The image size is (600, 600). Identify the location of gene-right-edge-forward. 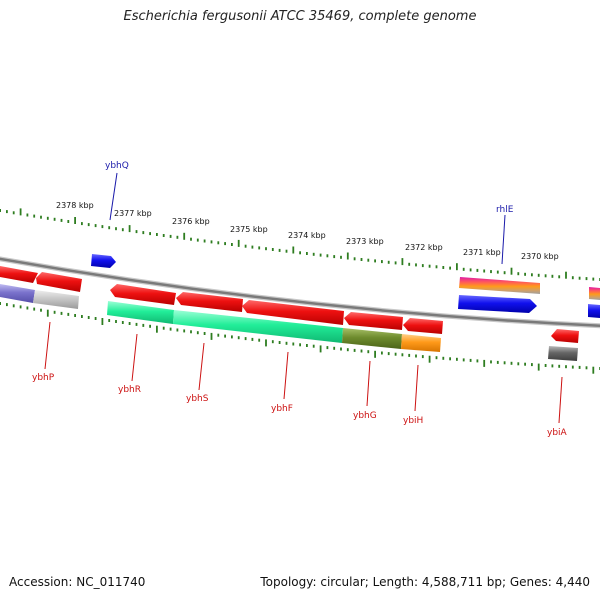
(594, 311).